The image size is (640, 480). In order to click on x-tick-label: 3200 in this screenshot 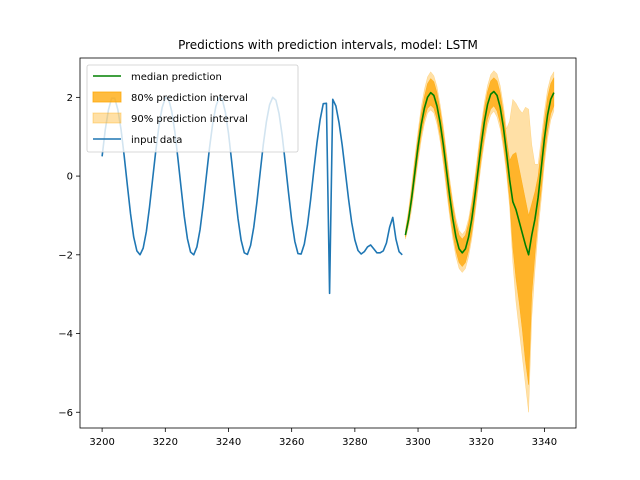, I will do `click(101, 442)`.